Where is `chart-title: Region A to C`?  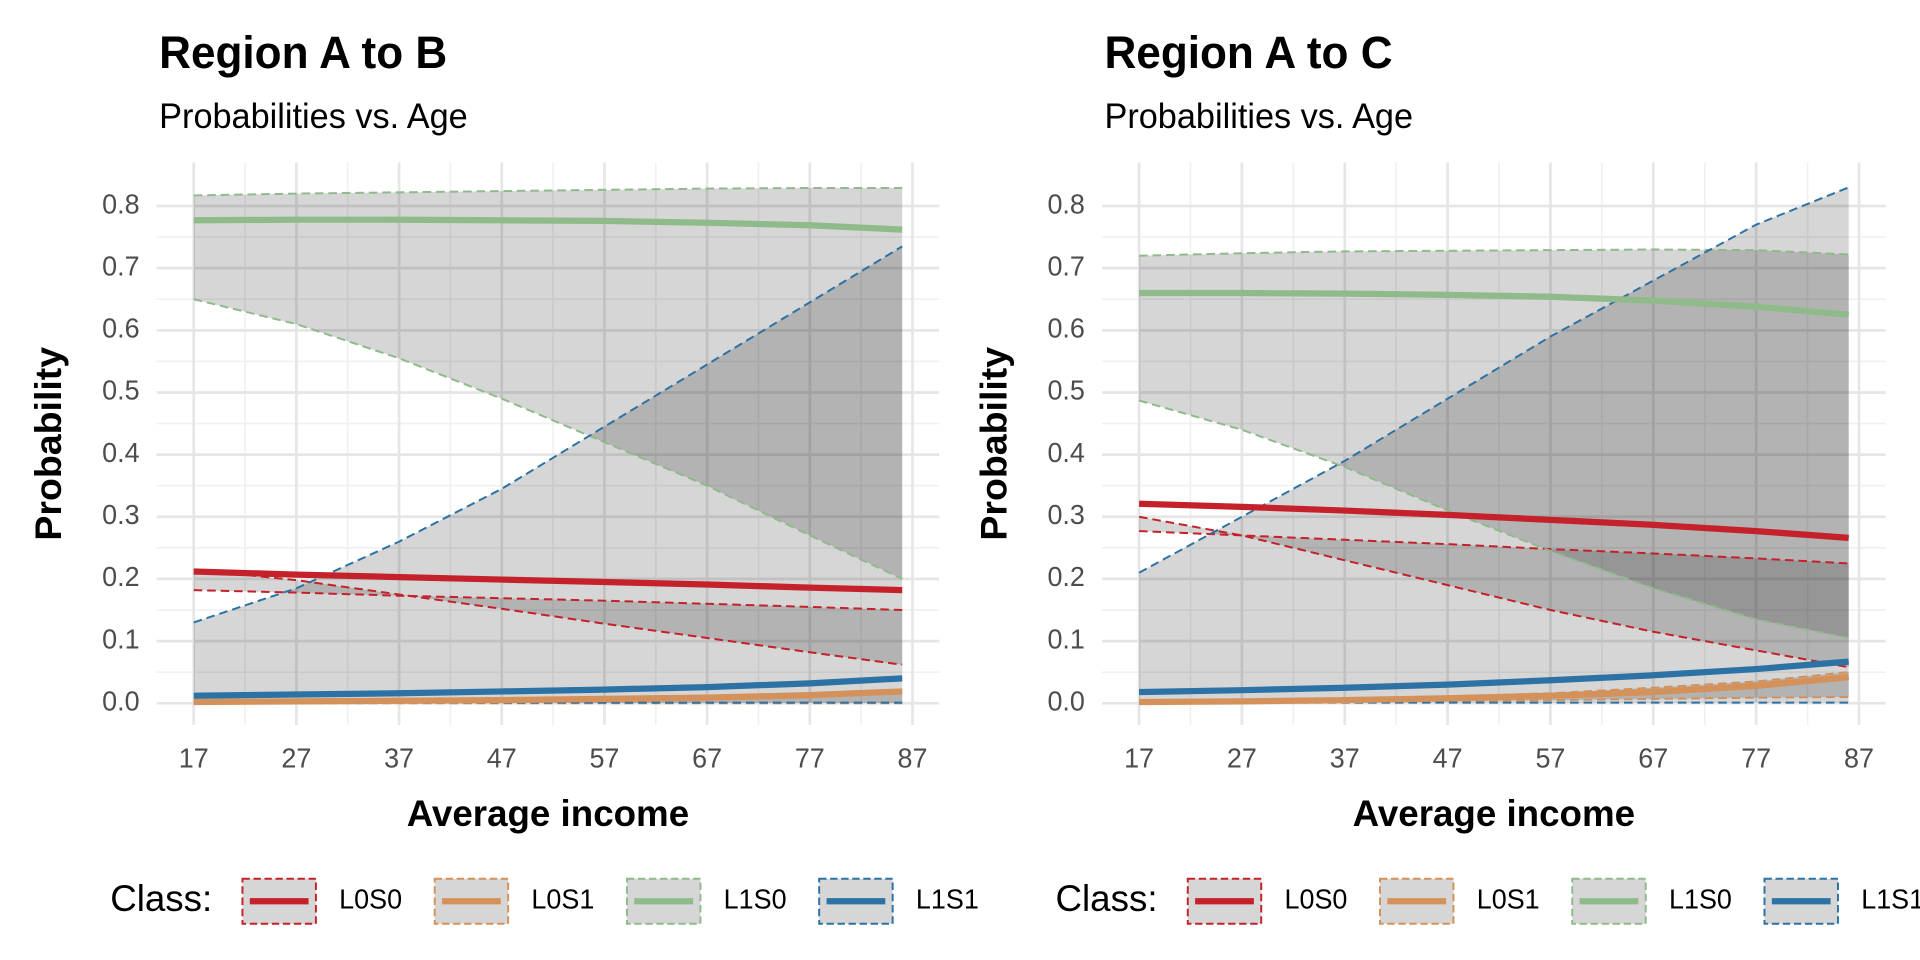 chart-title: Region A to C is located at coordinates (1248, 54).